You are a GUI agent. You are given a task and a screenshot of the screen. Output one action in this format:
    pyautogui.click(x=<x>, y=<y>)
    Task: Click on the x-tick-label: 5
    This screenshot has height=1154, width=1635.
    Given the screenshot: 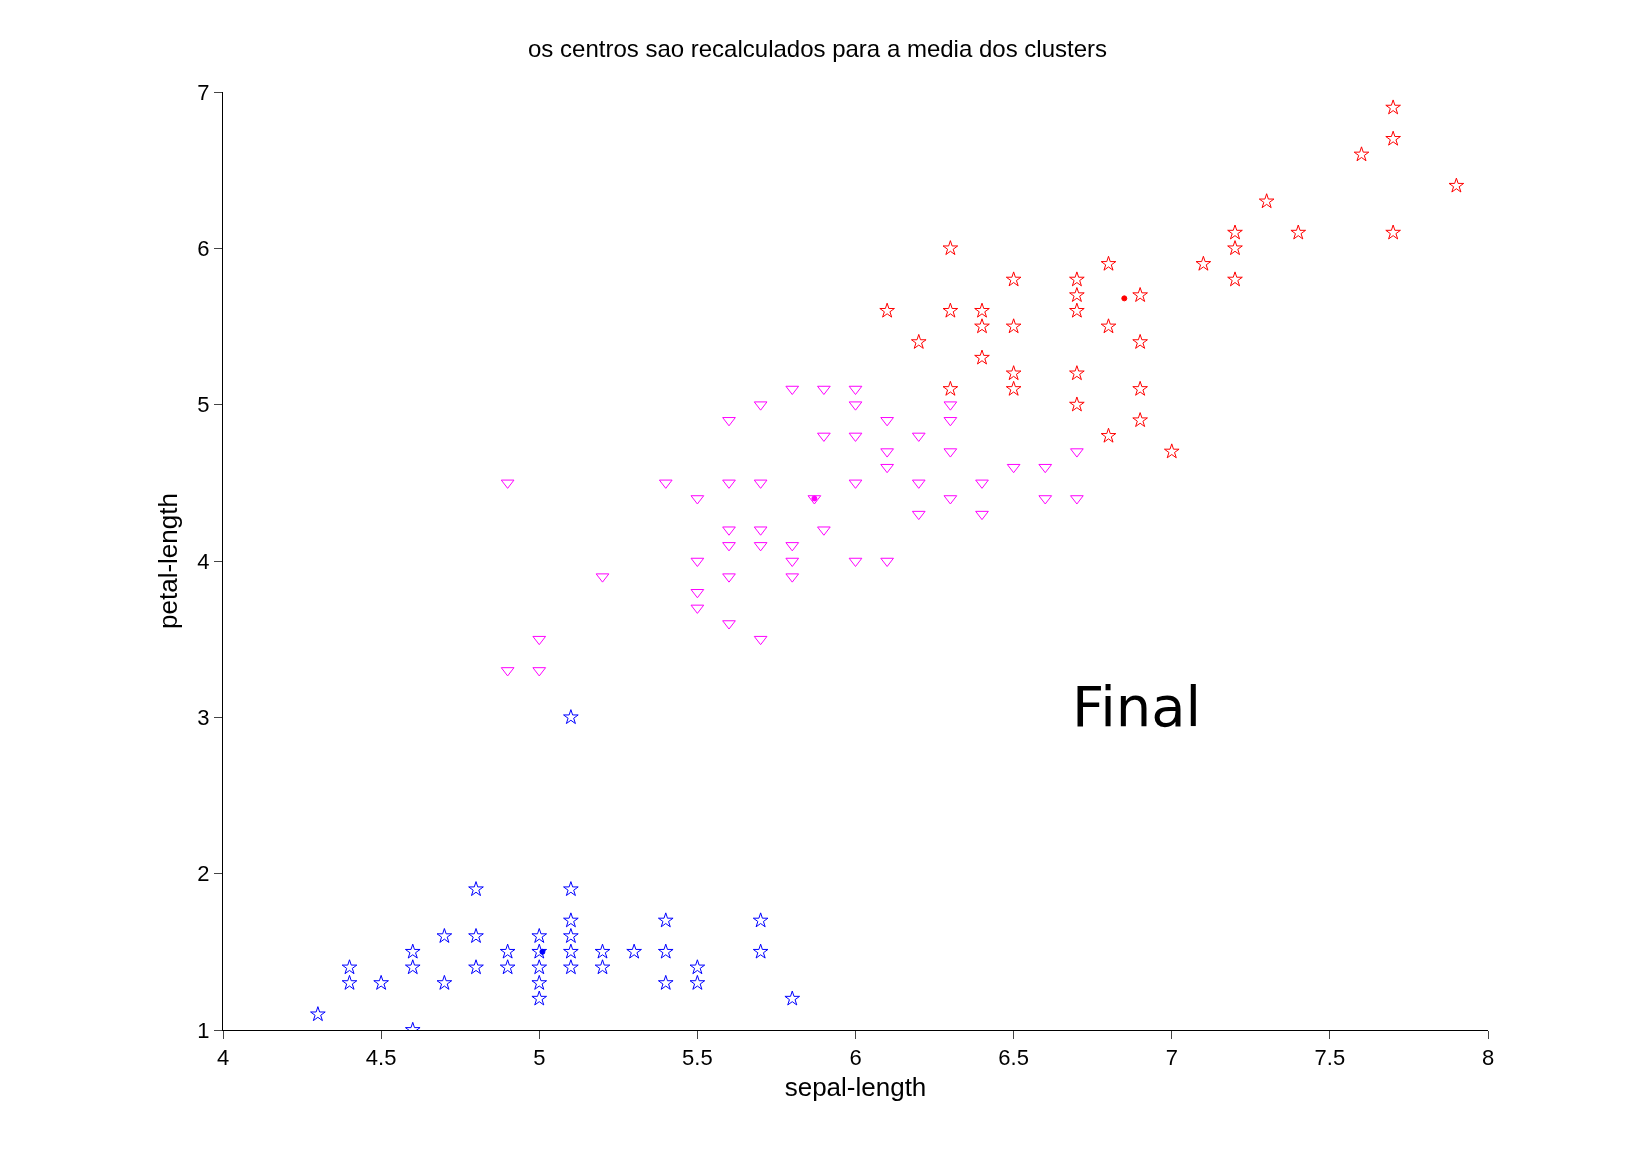 What is the action you would take?
    pyautogui.click(x=539, y=1058)
    